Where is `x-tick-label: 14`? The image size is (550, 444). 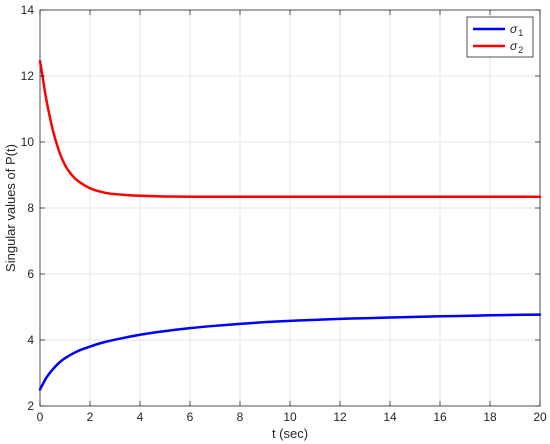
x-tick-label: 14 is located at coordinates (390, 417).